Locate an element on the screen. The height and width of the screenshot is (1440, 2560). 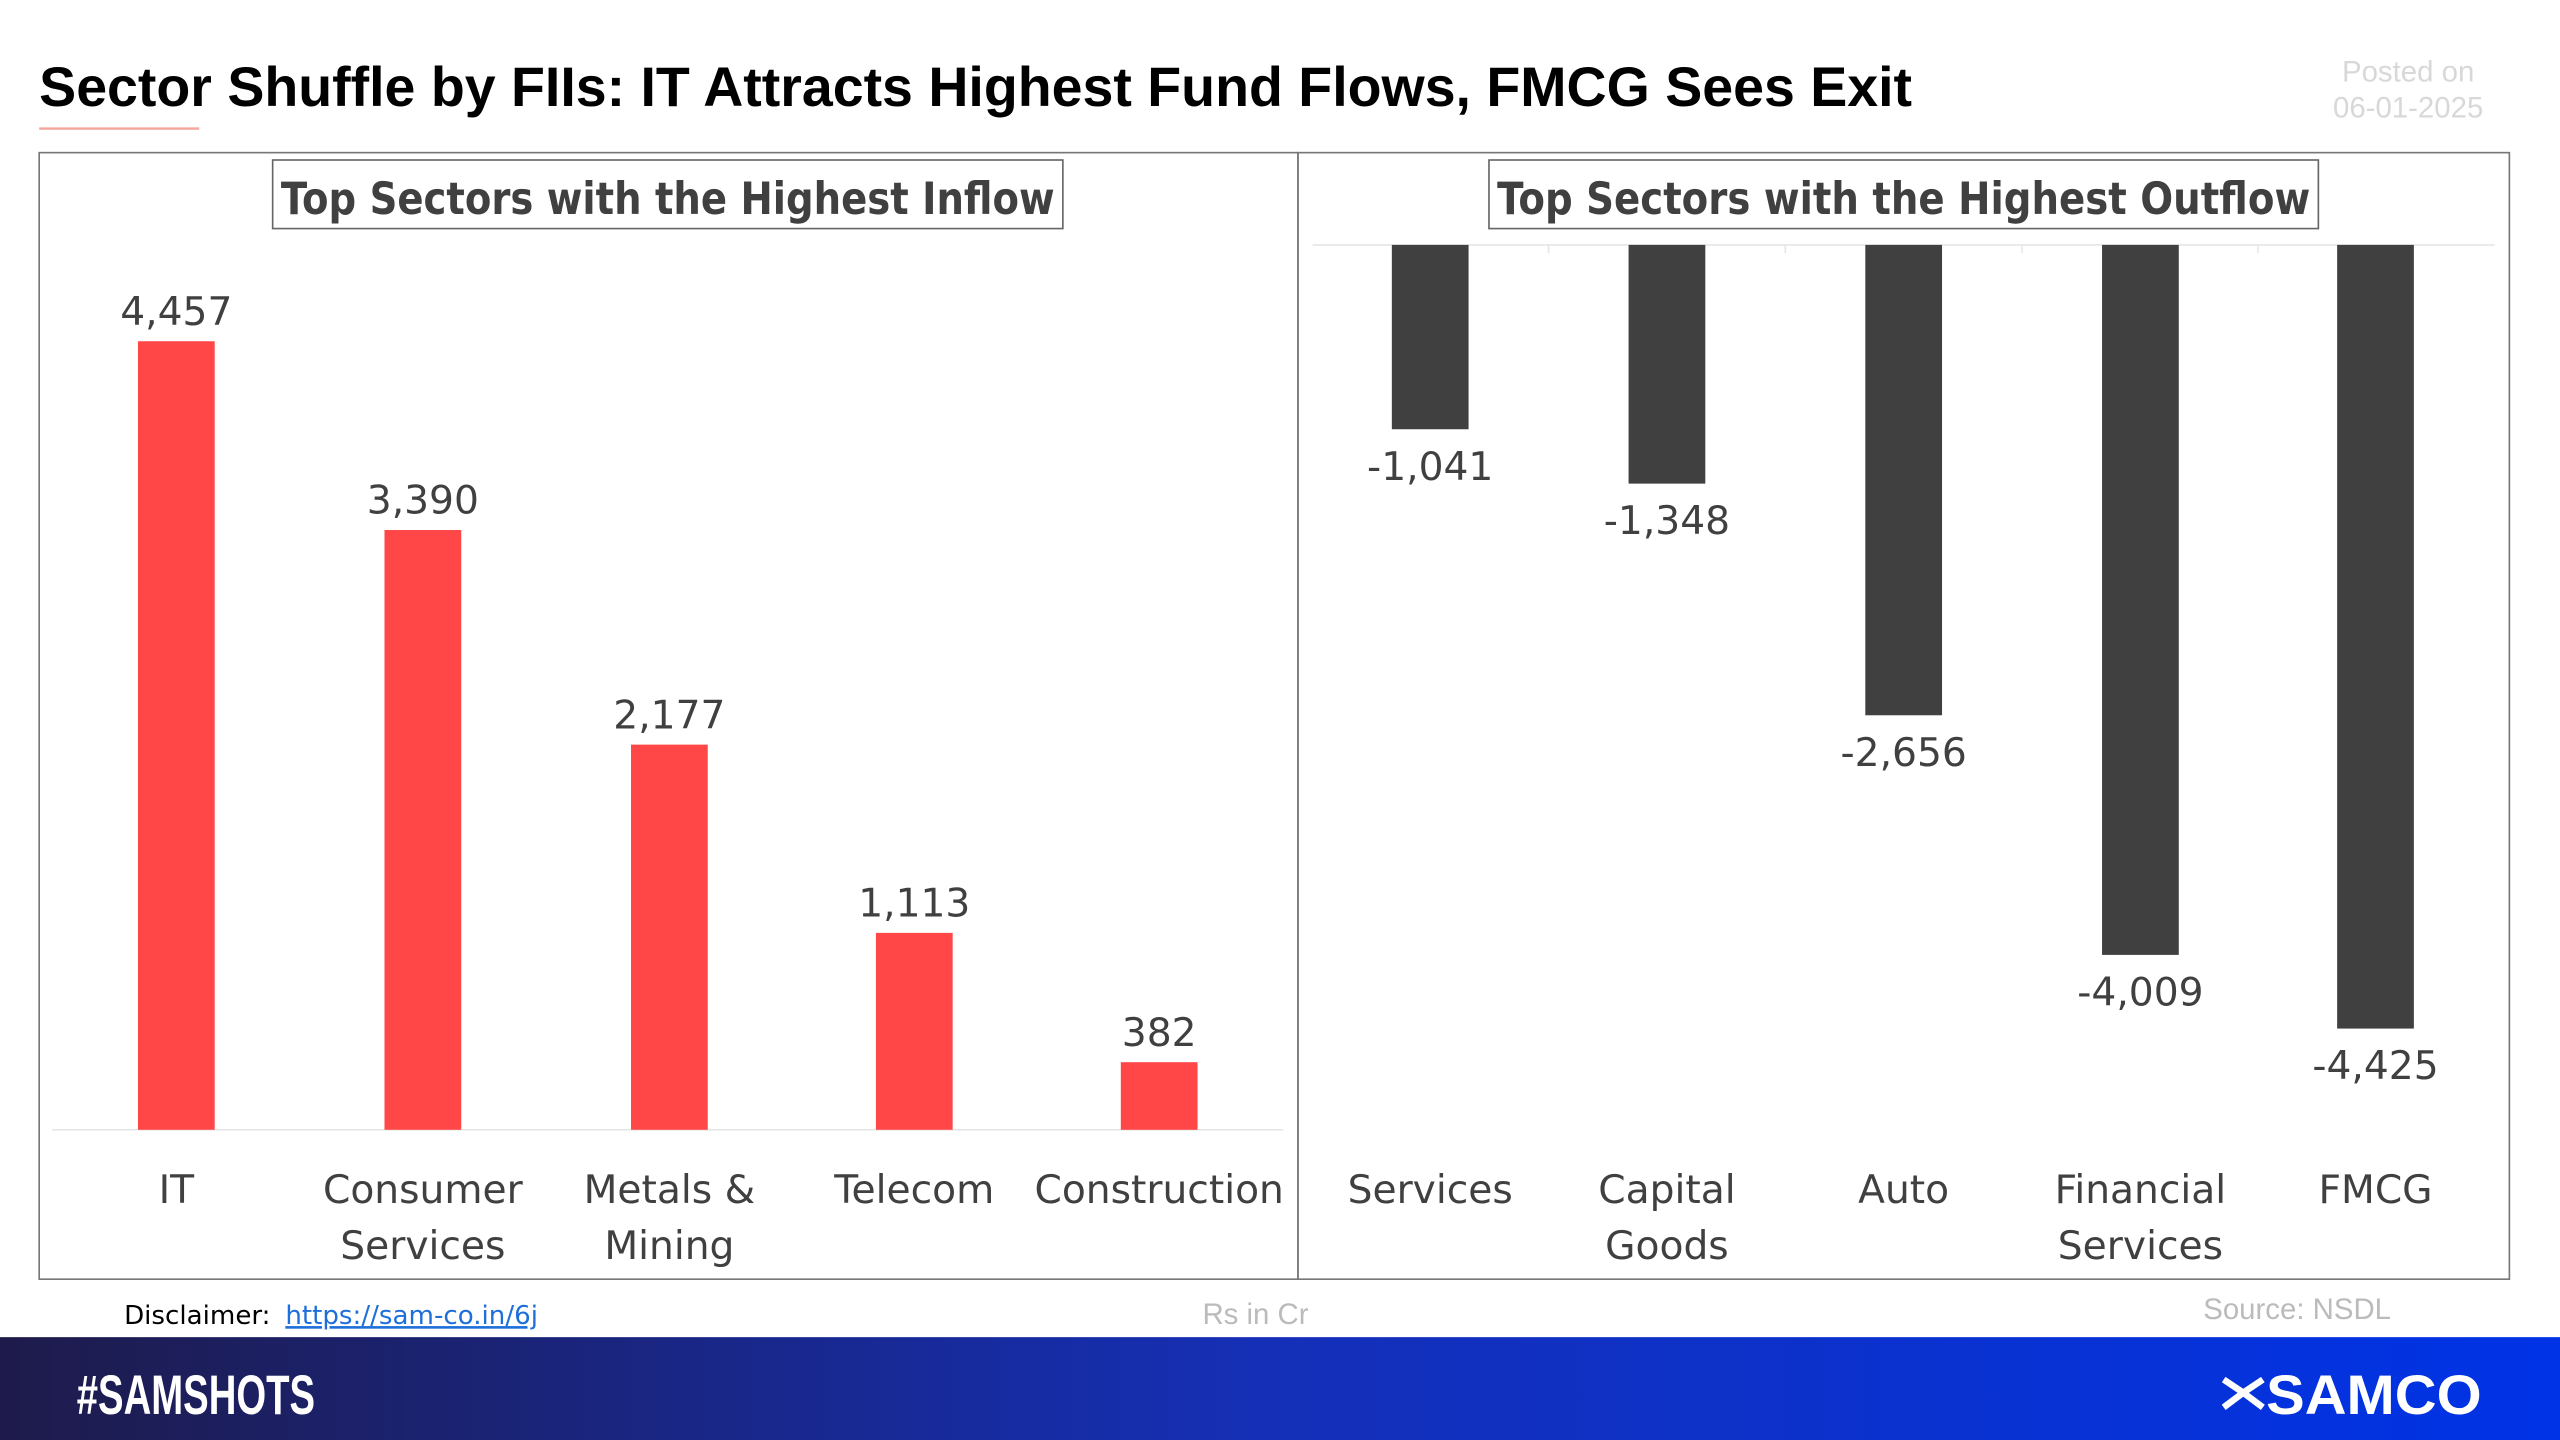
footer-banner is located at coordinates (1280, 1388).